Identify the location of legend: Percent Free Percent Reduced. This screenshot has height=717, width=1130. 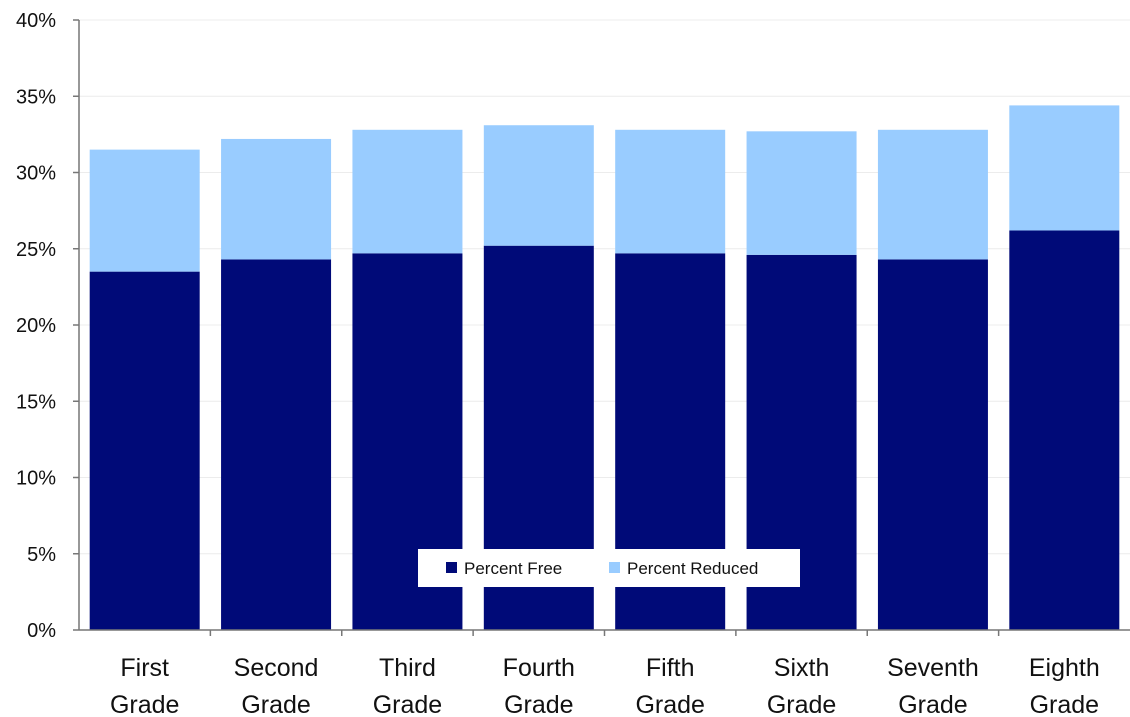
(609, 568).